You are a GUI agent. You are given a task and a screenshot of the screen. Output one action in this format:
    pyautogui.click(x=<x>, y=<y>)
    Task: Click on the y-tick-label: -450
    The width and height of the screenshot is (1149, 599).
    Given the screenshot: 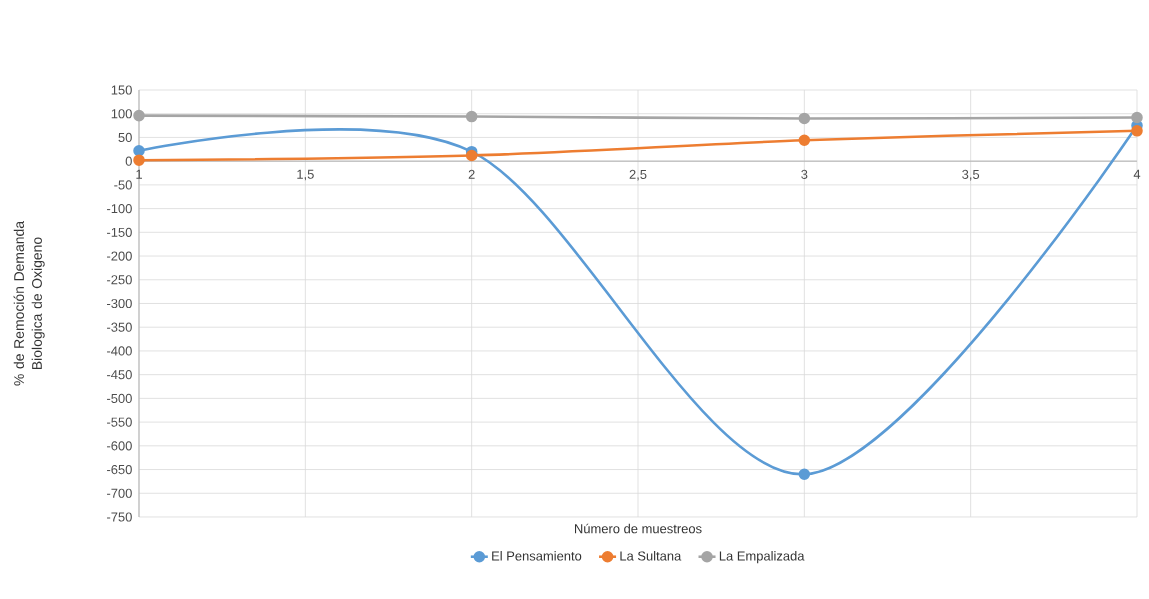 What is the action you would take?
    pyautogui.click(x=119, y=375)
    